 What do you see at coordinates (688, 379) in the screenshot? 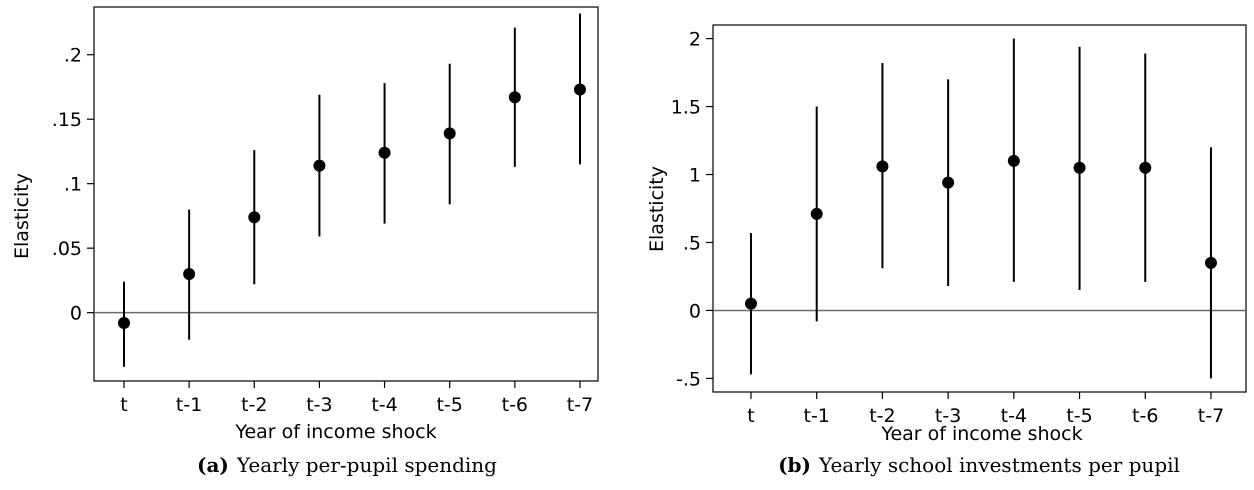
I see `panel-b-y-tick-label: -.5` at bounding box center [688, 379].